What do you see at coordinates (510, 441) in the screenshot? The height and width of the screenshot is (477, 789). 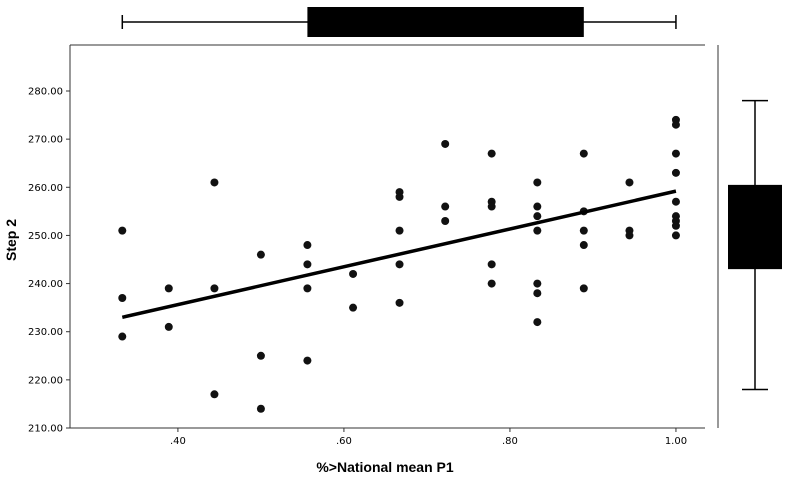 I see `x-tick-label: .80` at bounding box center [510, 441].